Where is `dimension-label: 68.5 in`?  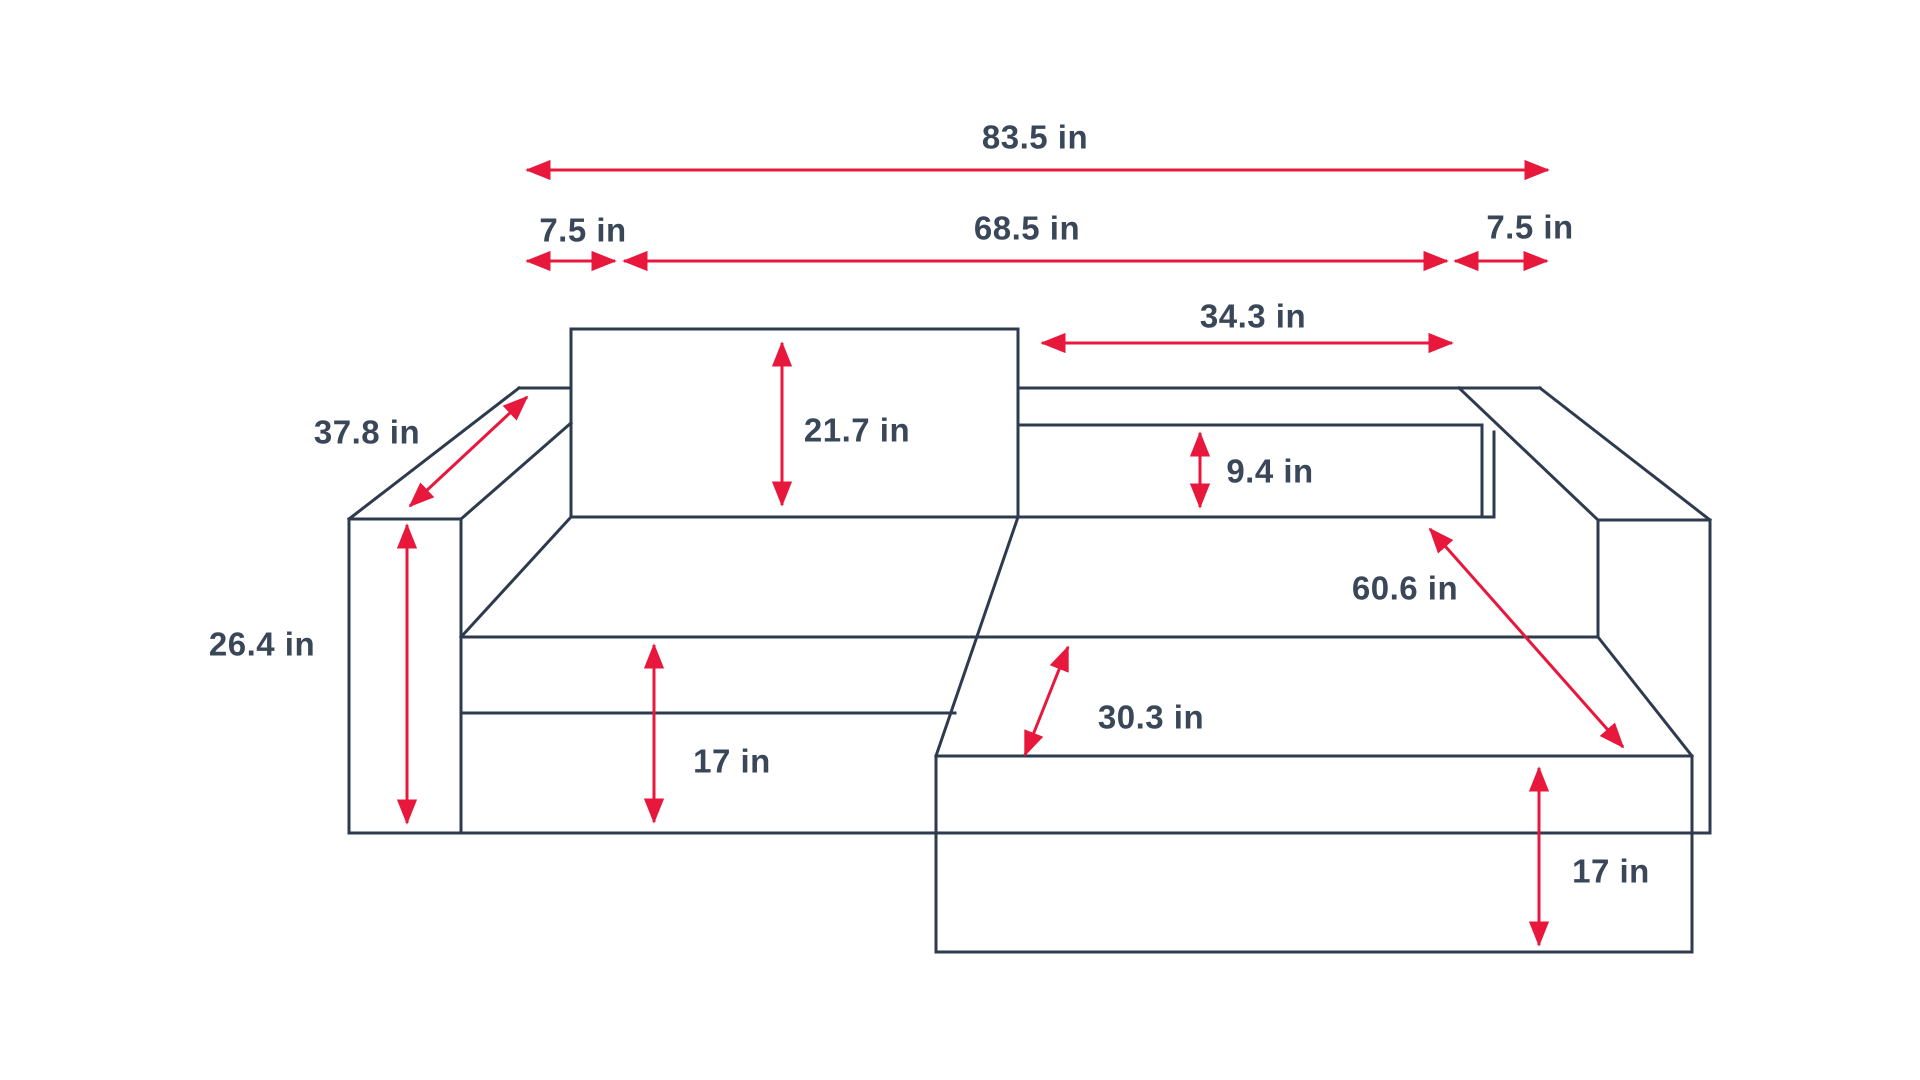
dimension-label: 68.5 in is located at coordinates (1027, 228).